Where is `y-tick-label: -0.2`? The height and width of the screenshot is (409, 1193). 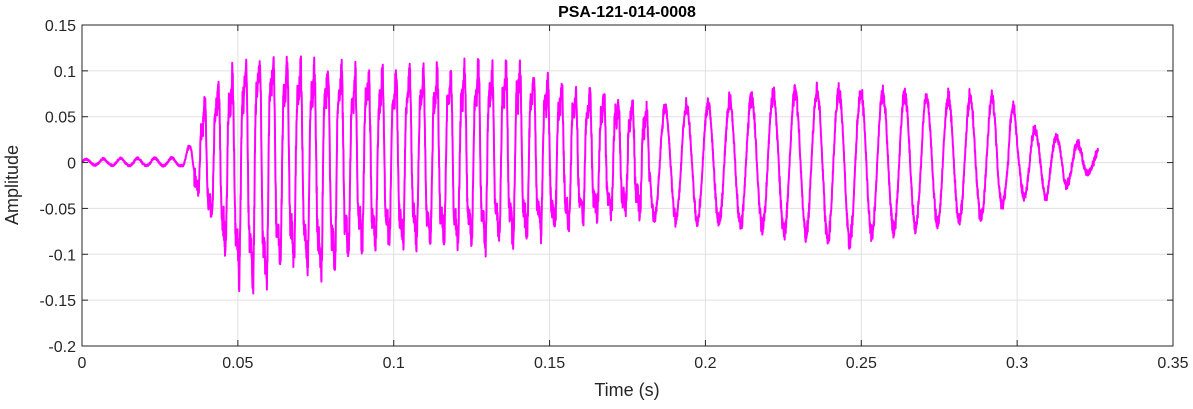 y-tick-label: -0.2 is located at coordinates (62, 347).